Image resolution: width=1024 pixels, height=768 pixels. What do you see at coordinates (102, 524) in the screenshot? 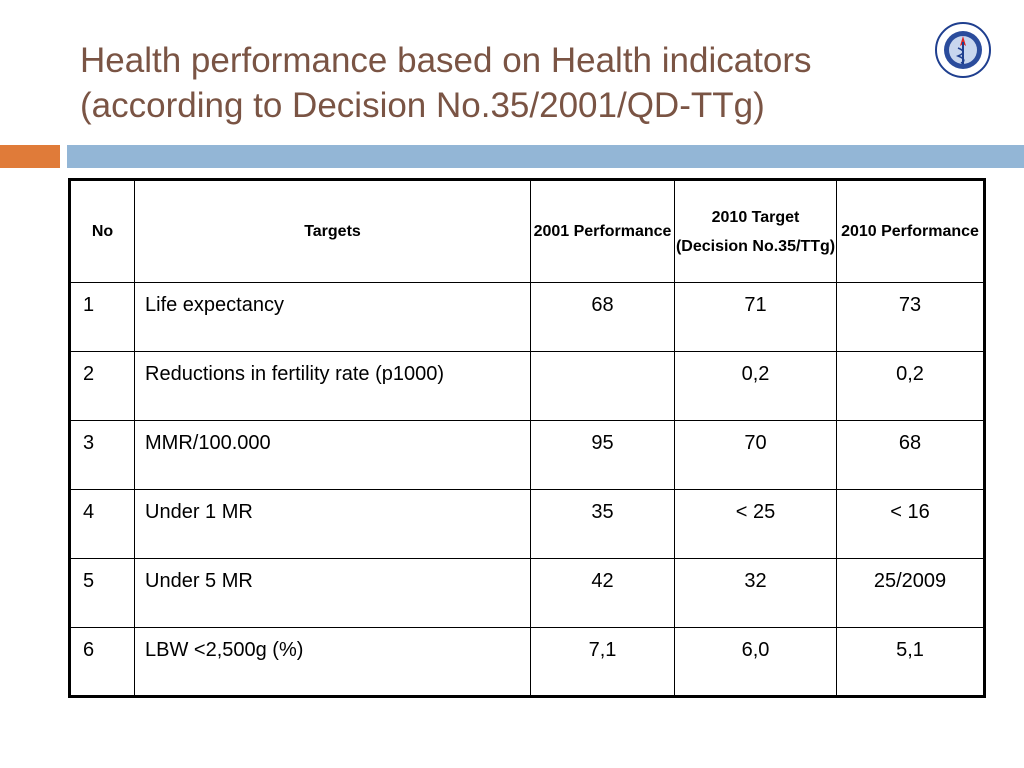
I see `table-cell: 4` at bounding box center [102, 524].